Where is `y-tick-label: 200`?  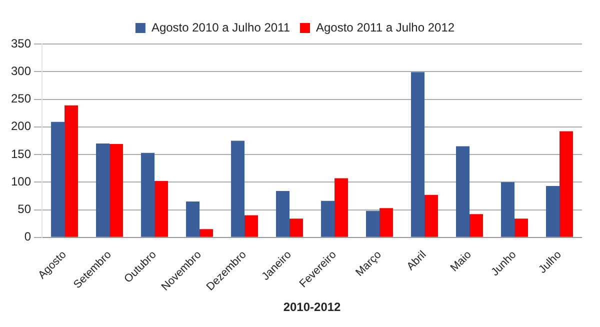
y-tick-label: 200 is located at coordinates (21, 126).